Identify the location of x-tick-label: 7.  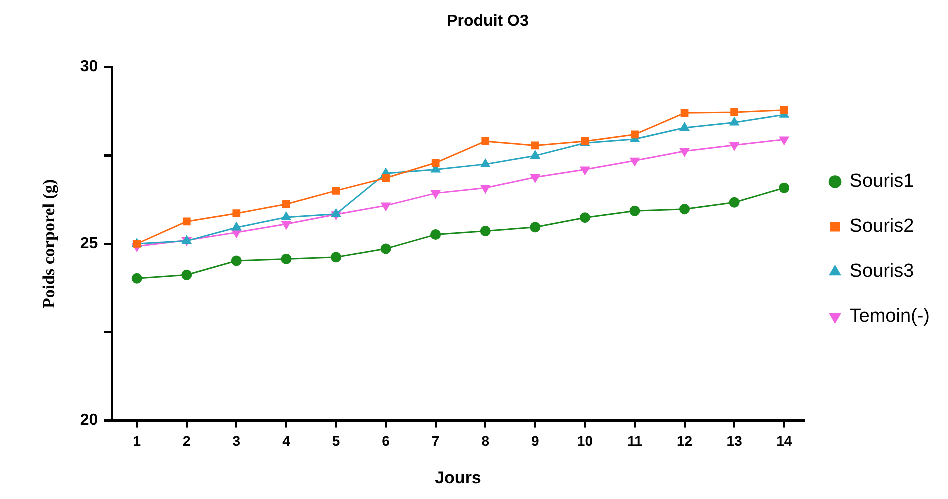
(436, 441).